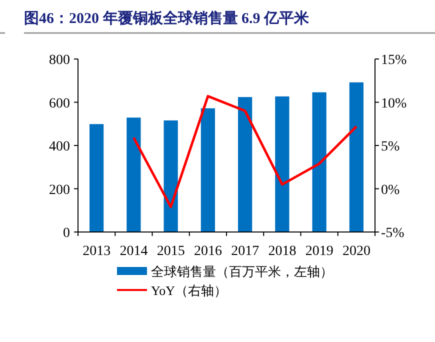 The height and width of the screenshot is (342, 435). I want to click on chart-title: 图46：2020 年覆铜板全球销售量 6.9 亿平米, so click(167, 18).